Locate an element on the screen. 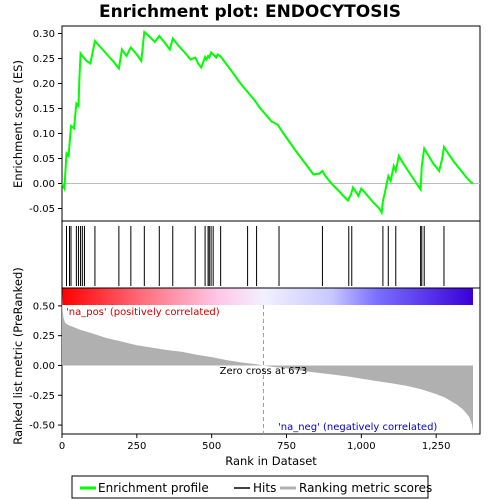 This screenshot has width=500, height=500. legend-box is located at coordinates (250, 487).